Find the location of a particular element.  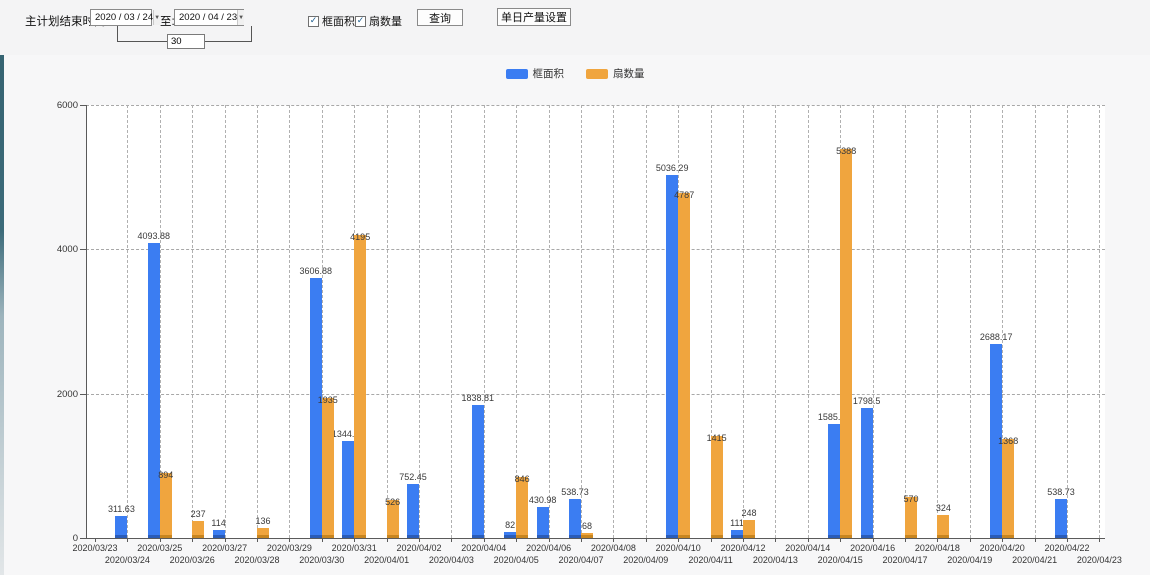

x-tick-label: 2020/04/13 is located at coordinates (775, 560).